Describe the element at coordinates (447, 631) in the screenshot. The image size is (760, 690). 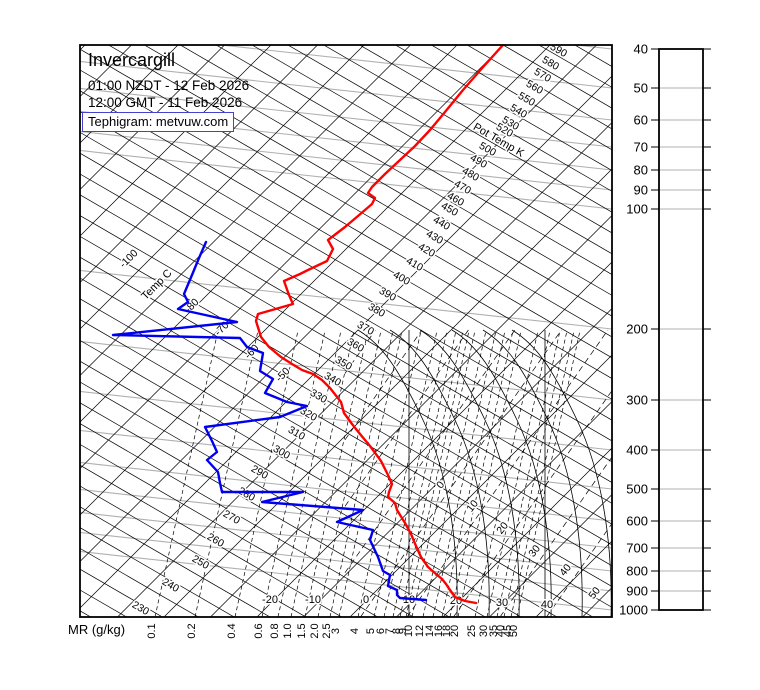
I see `svg-text: 18` at that location.